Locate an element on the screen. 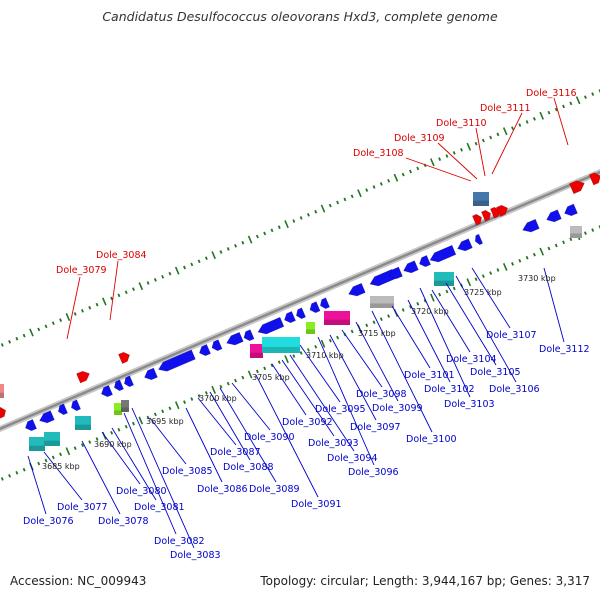  rev-label-24: Dole_3102 is located at coordinates (449, 389).